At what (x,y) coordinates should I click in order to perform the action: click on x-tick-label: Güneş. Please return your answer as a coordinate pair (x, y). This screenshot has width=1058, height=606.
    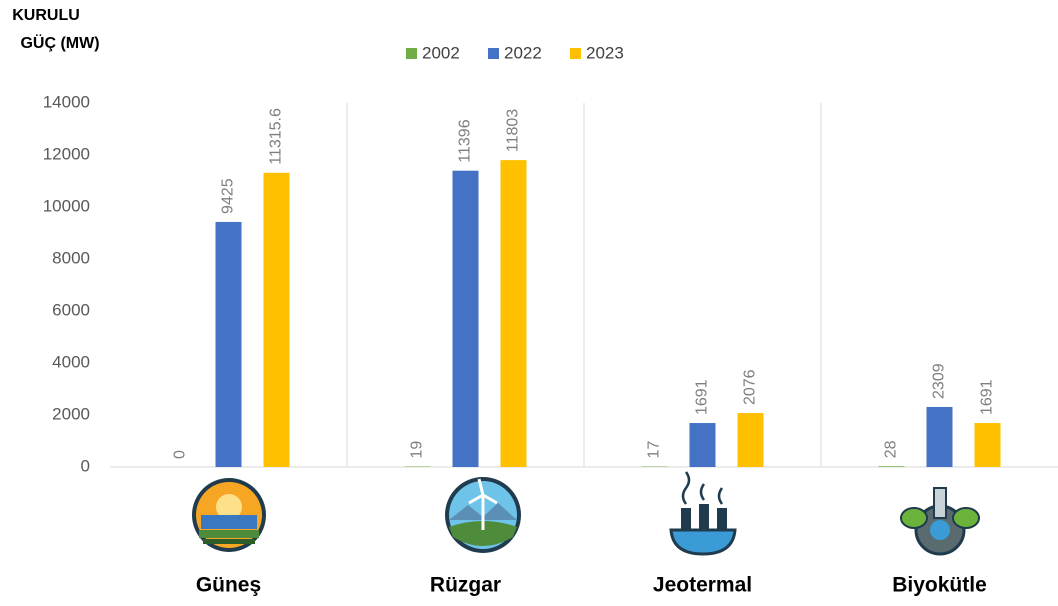
    Looking at the image, I should click on (228, 585).